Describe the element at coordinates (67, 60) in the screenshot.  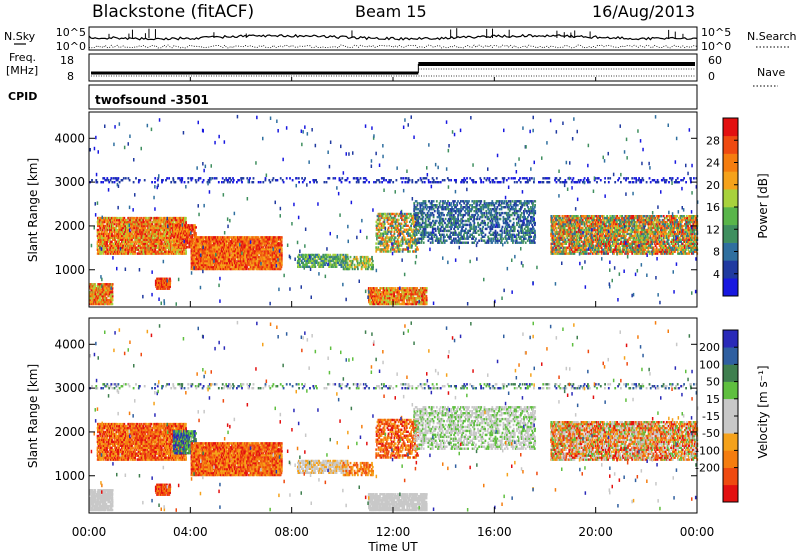
I see `freq-tick-top: 18` at that location.